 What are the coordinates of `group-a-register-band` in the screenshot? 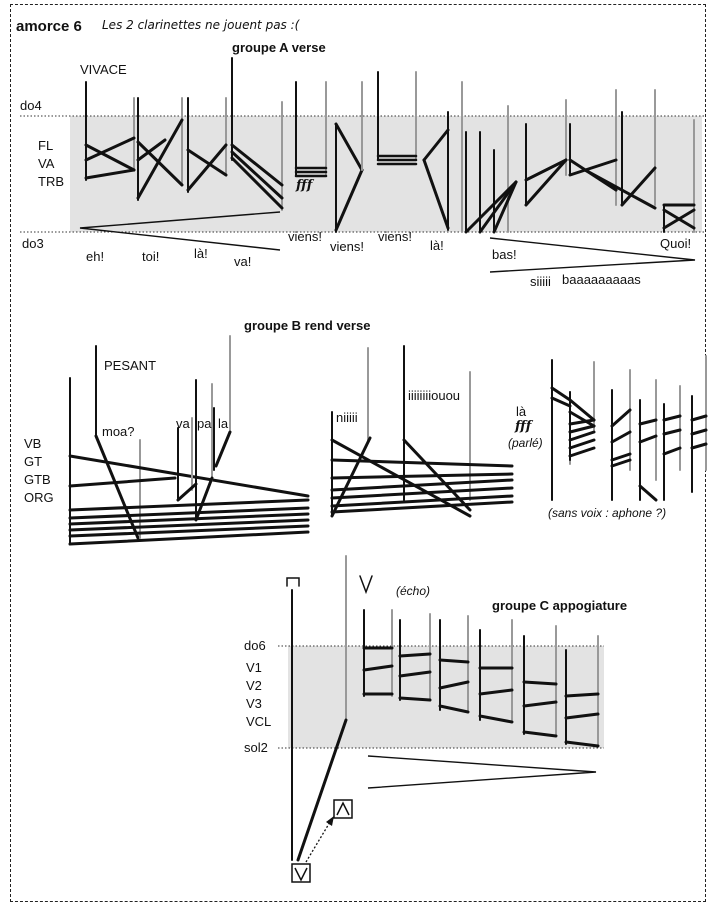 It's located at (386, 174).